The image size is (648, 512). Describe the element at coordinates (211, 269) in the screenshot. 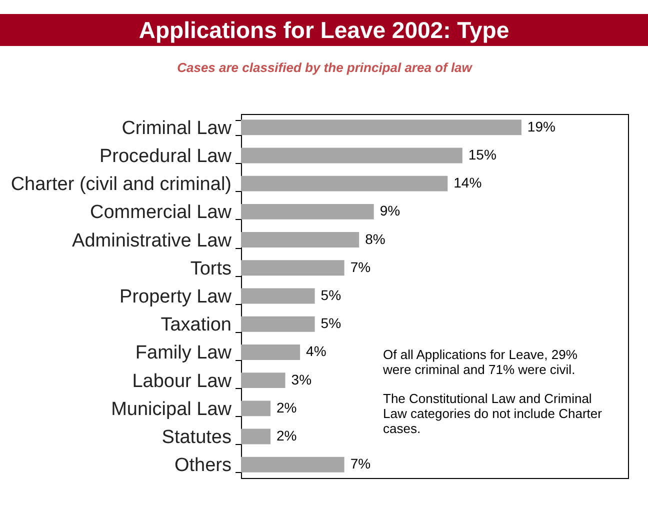

I see `y-tick-label: Torts` at that location.